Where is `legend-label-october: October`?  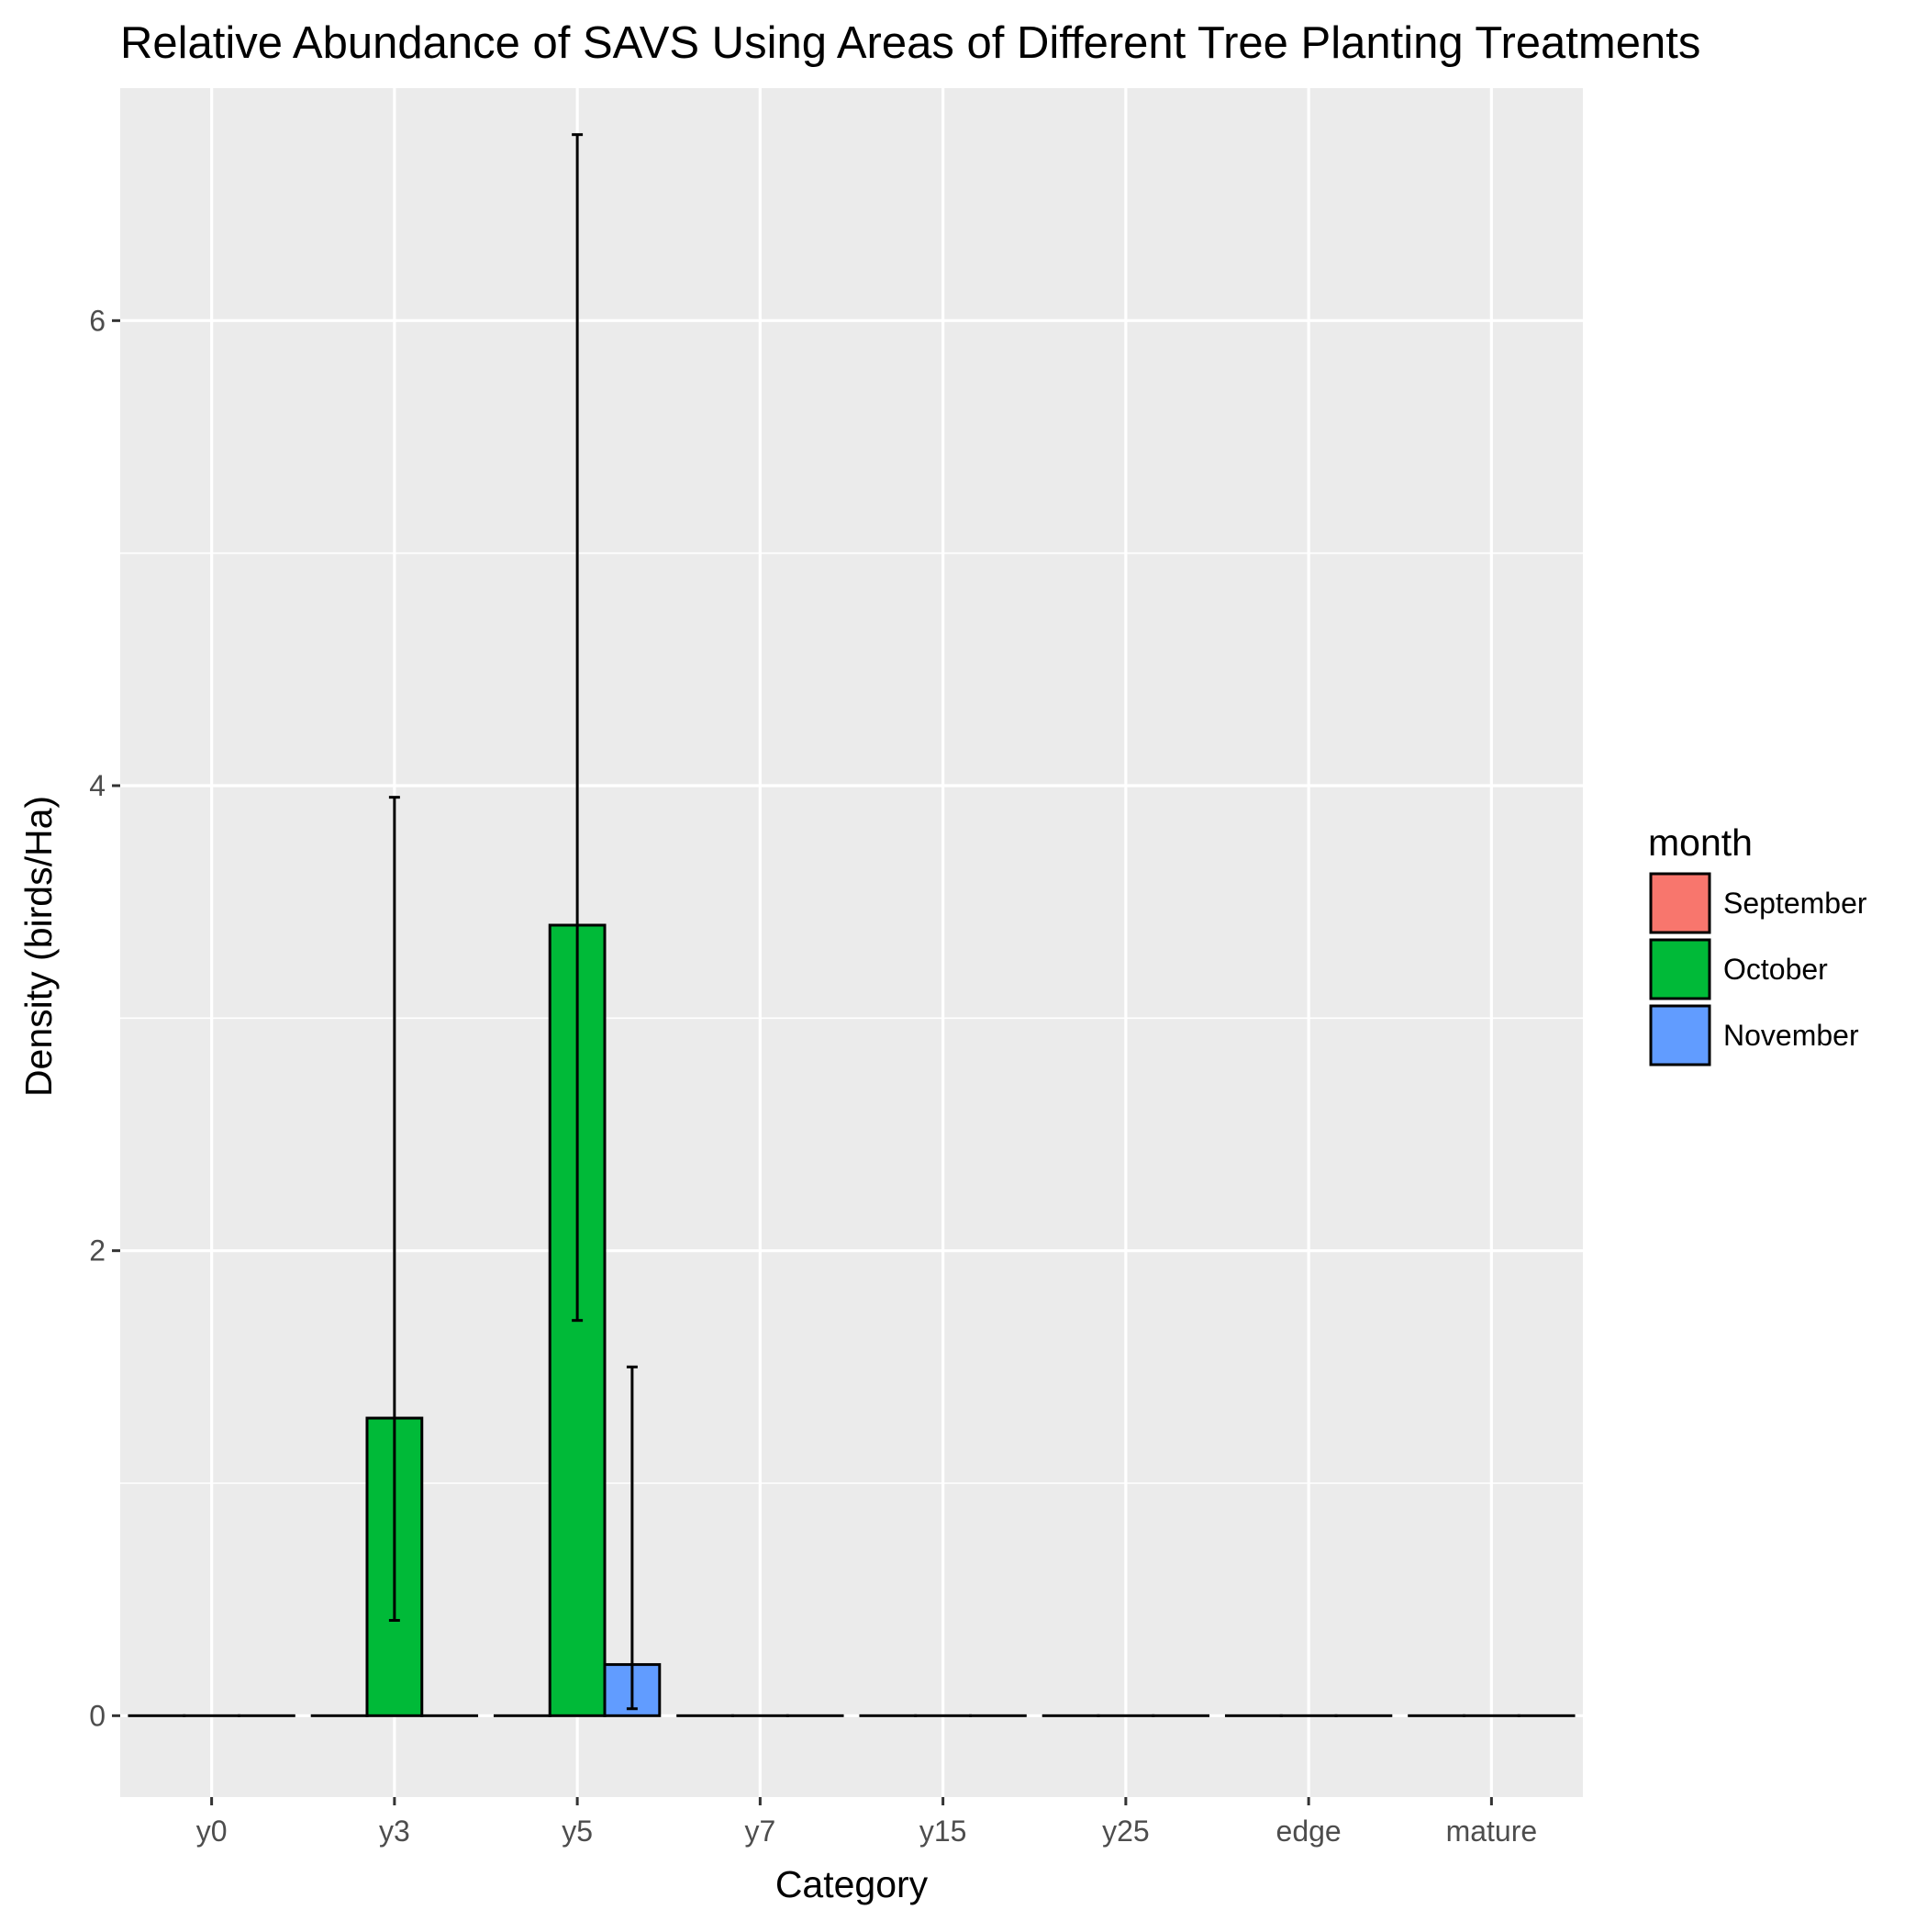
legend-label-october: October is located at coordinates (1775, 969).